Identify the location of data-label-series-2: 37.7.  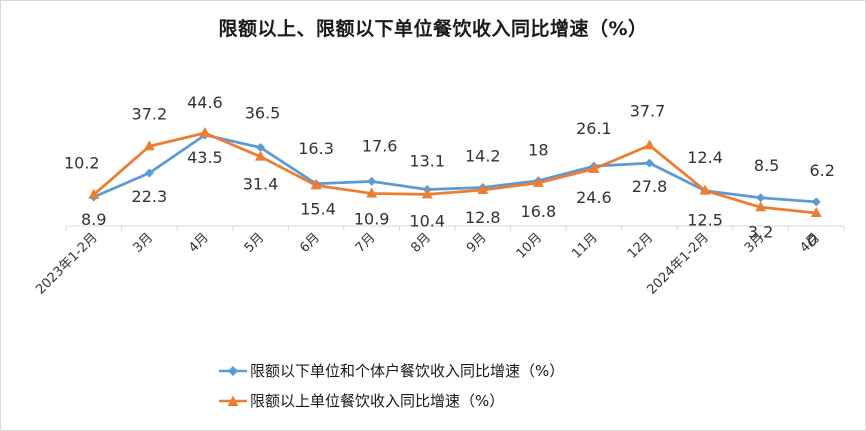
(648, 110).